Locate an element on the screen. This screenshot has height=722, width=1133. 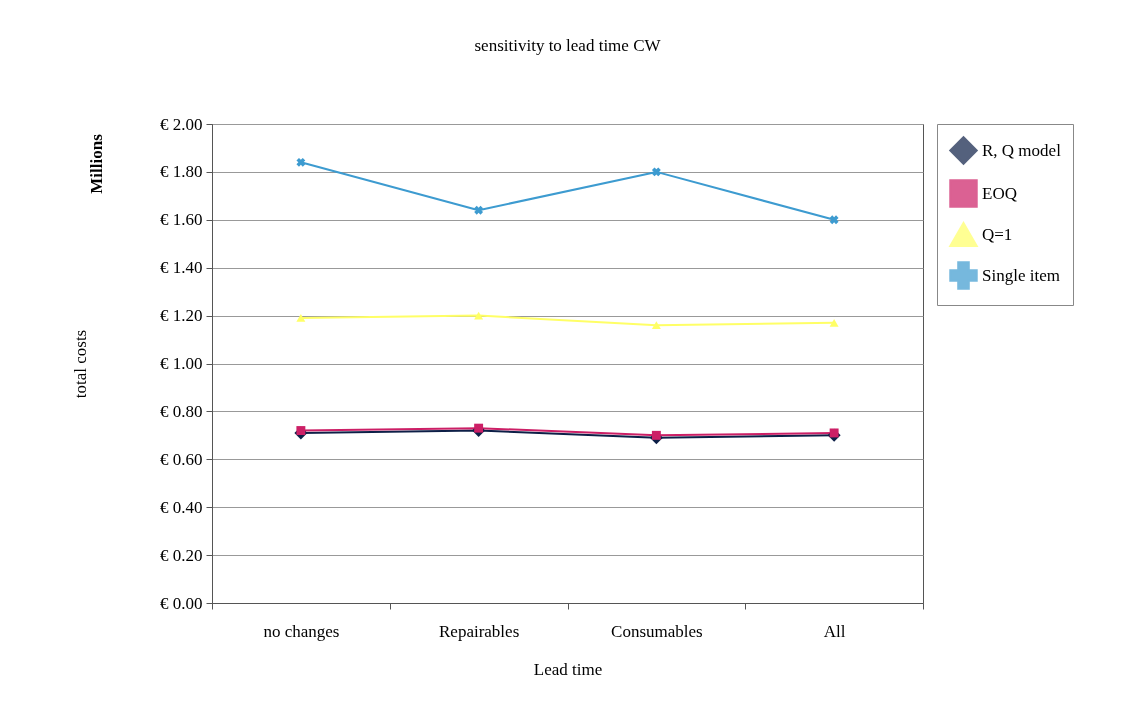
text: Millions is located at coordinates (96, 163).